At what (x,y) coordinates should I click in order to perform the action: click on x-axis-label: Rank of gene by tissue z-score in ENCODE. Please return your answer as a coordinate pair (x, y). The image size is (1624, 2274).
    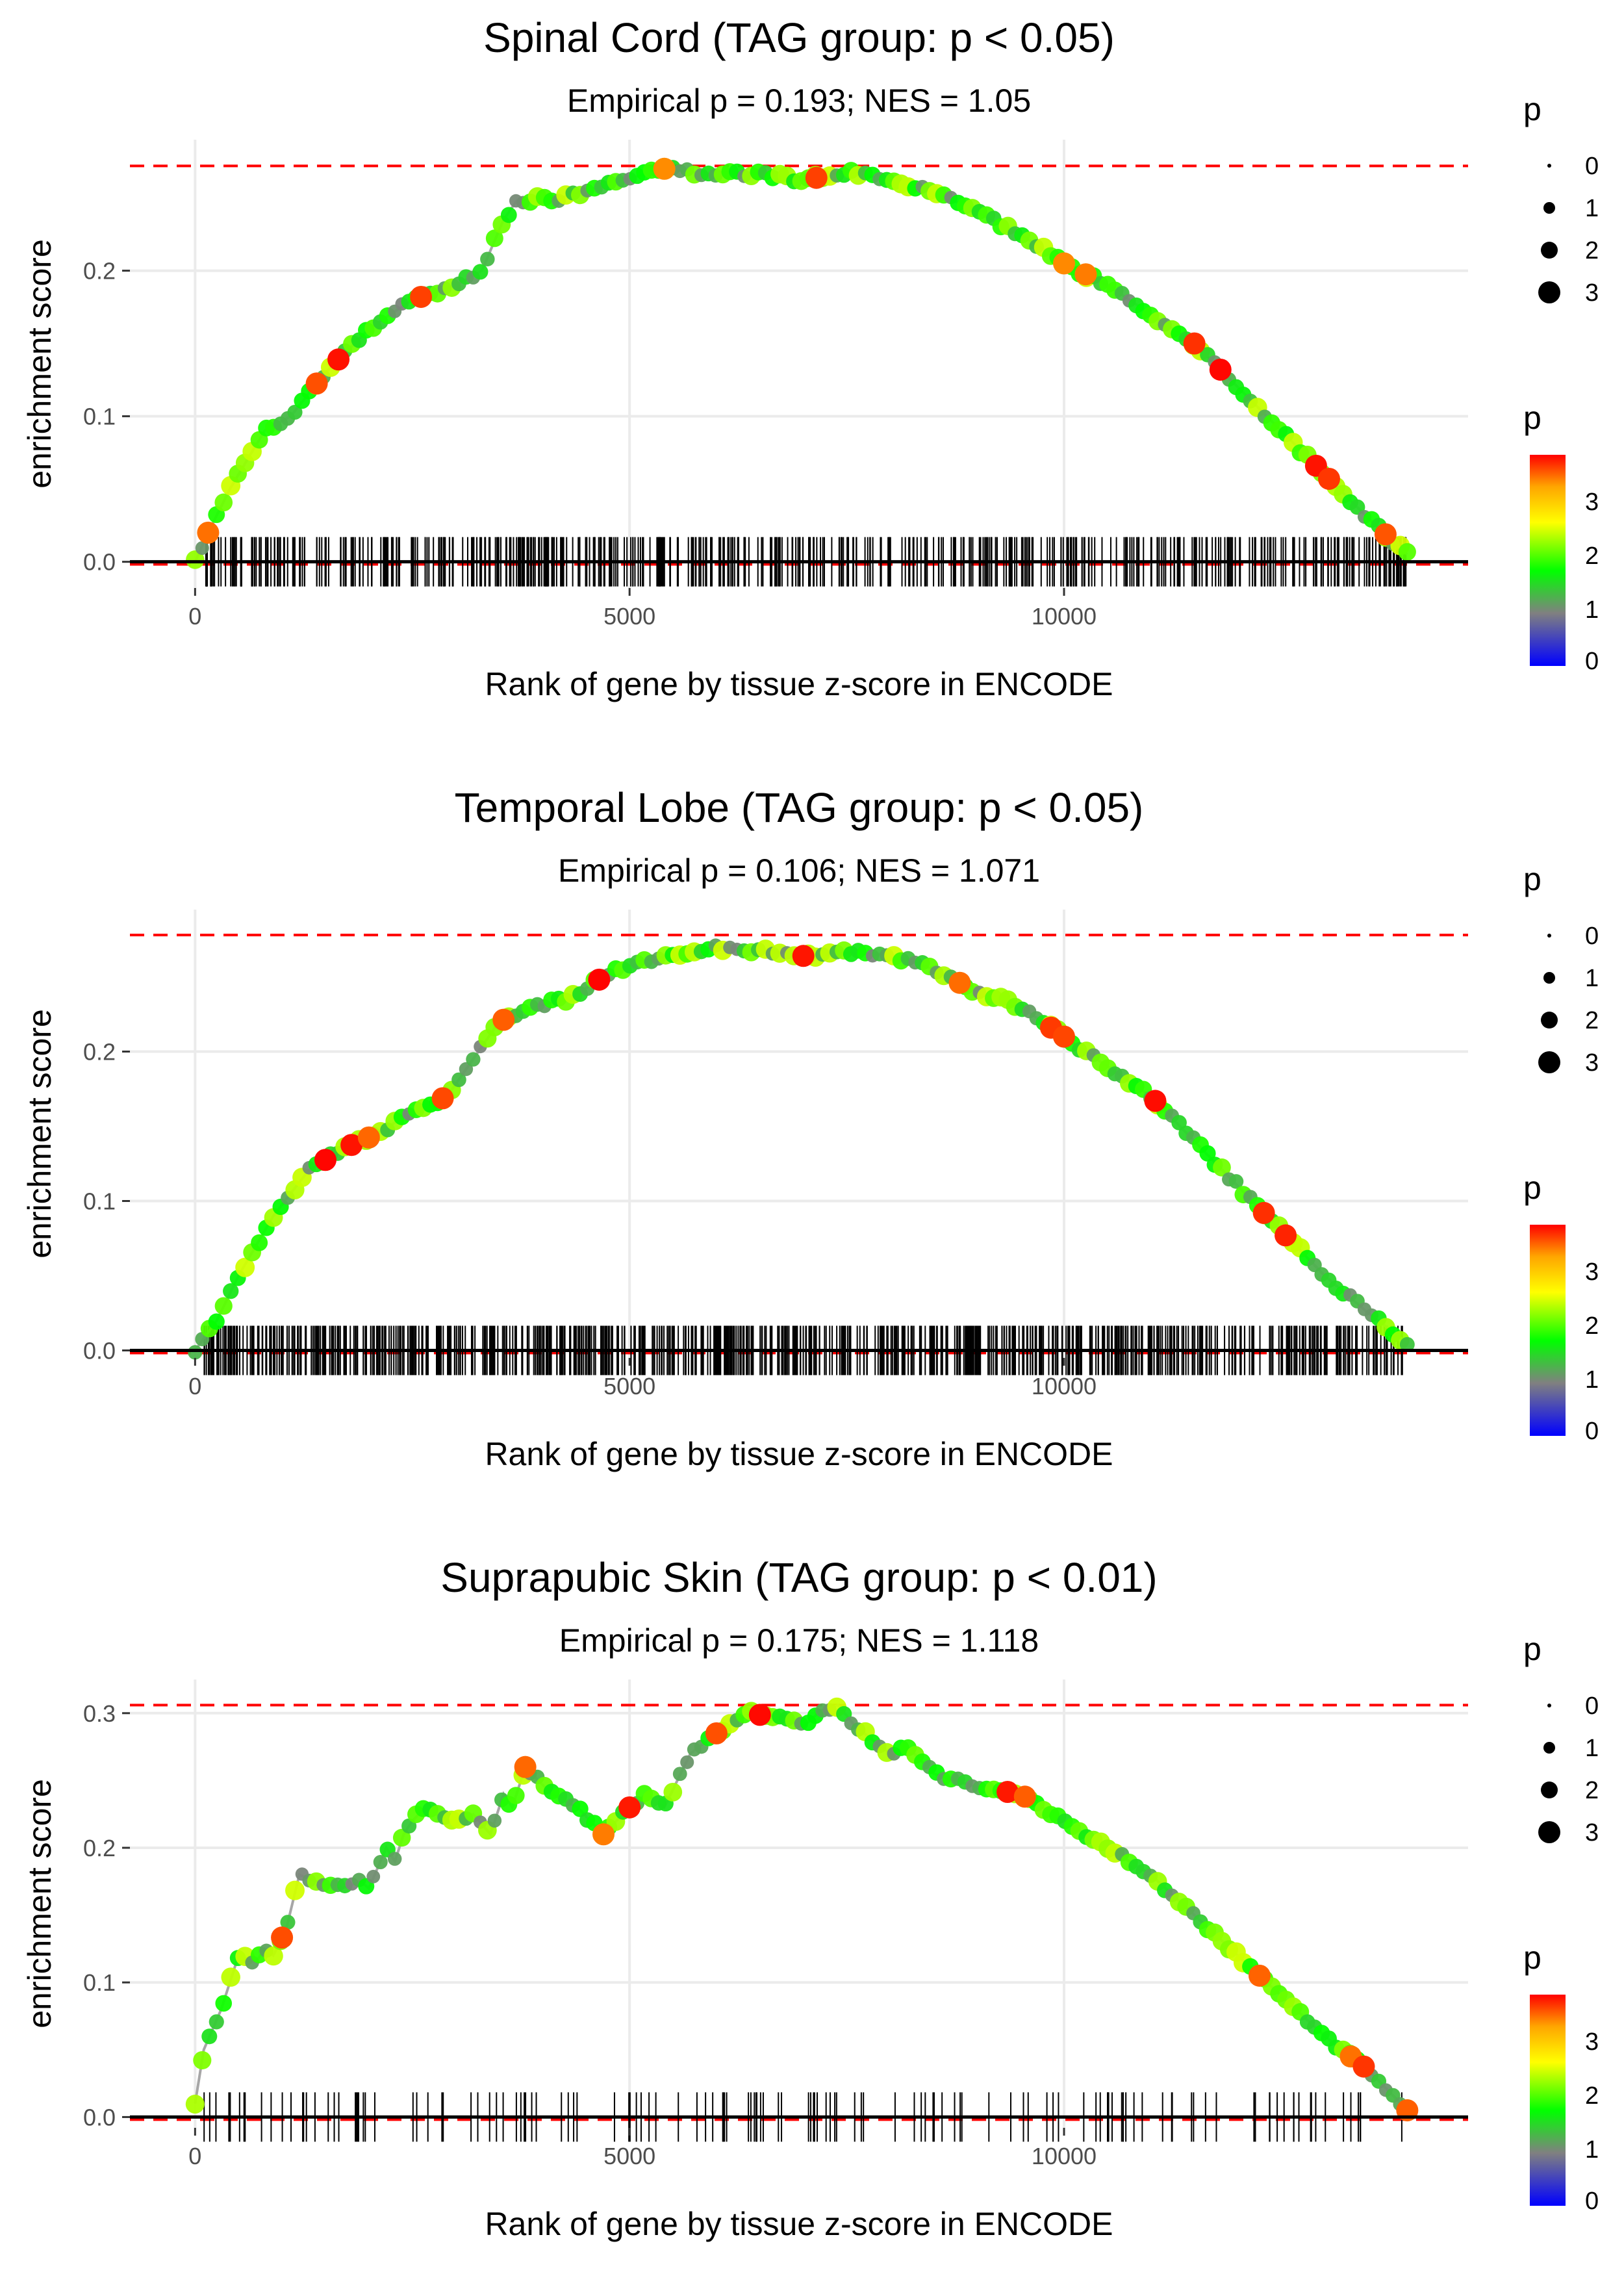
    Looking at the image, I should click on (799, 1454).